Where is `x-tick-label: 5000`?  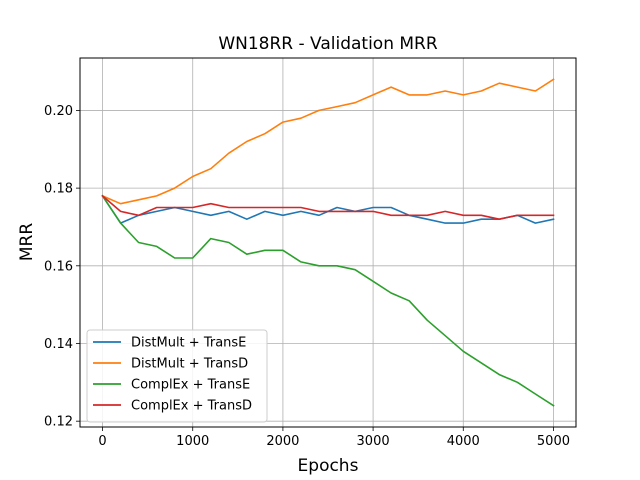
x-tick-label: 5000 is located at coordinates (553, 441).